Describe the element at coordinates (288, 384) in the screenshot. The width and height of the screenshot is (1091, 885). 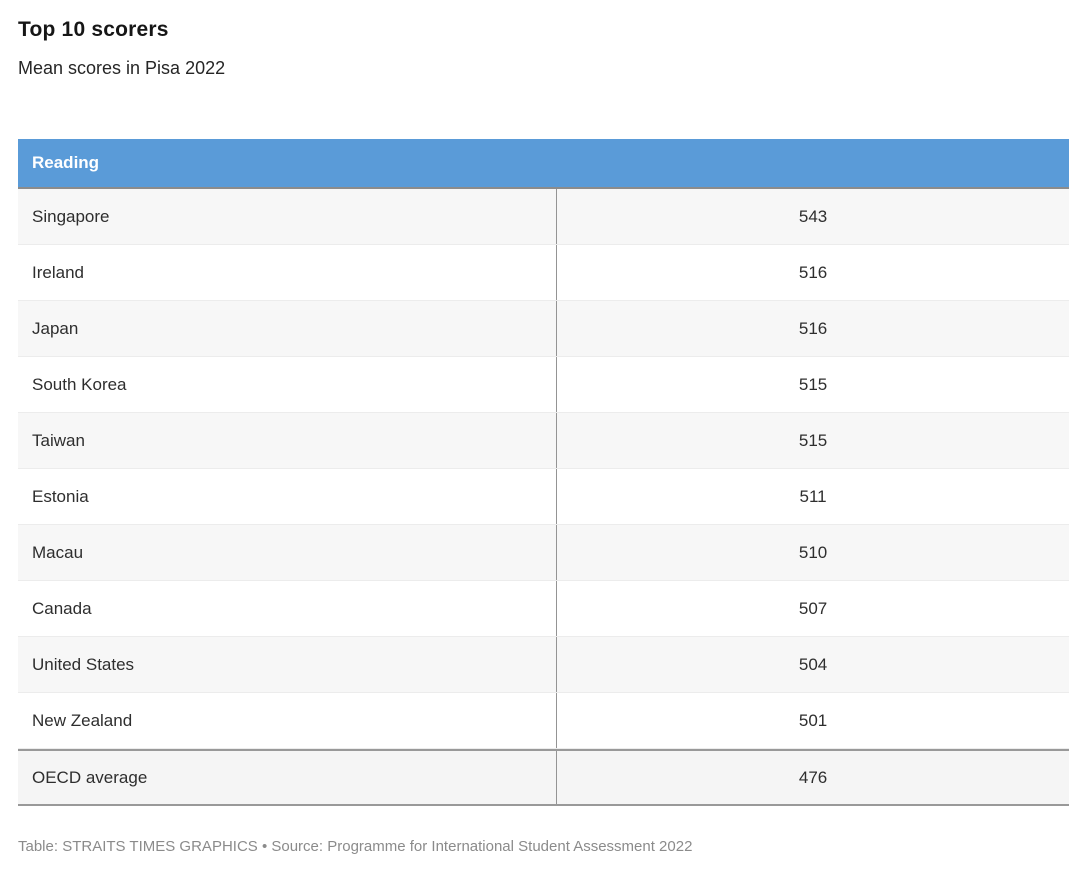
I see `country-cell: South Korea` at that location.